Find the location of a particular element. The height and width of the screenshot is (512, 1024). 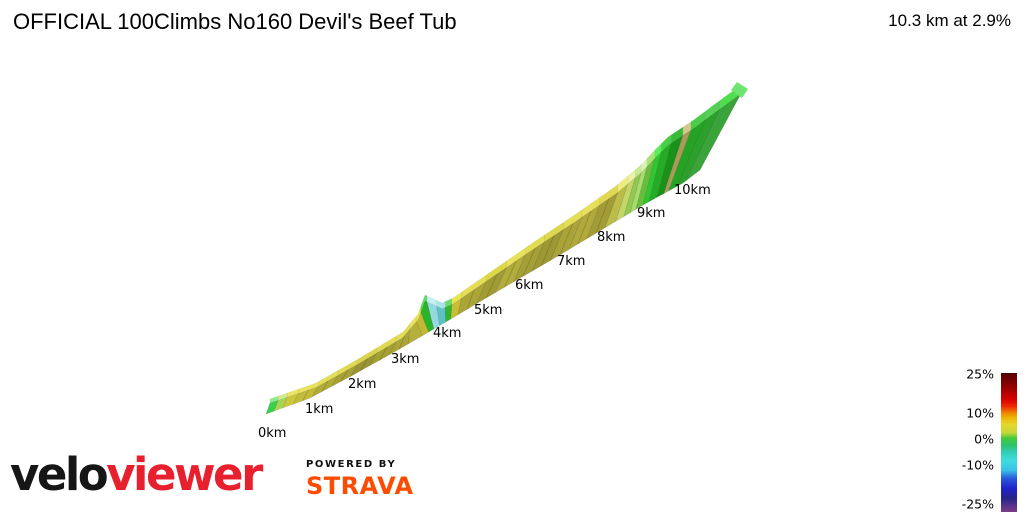

km-tick-label: 10km is located at coordinates (692, 190).